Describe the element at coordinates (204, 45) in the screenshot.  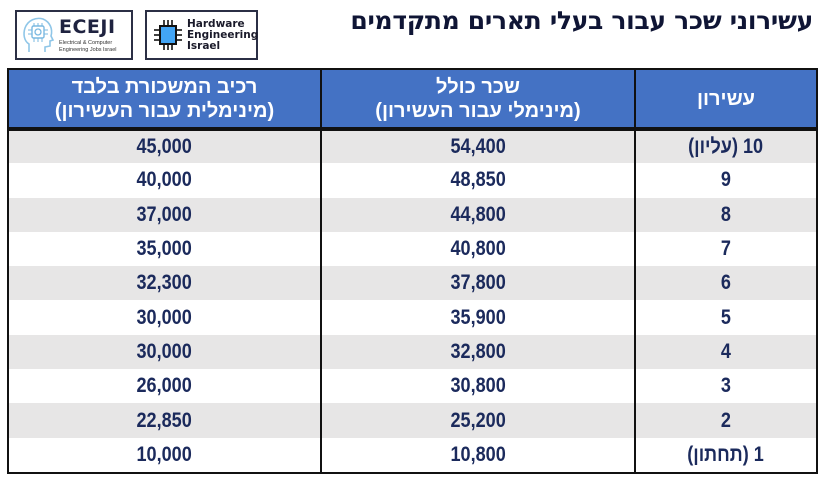
I see `hardware-logo-line-3: Israel` at that location.